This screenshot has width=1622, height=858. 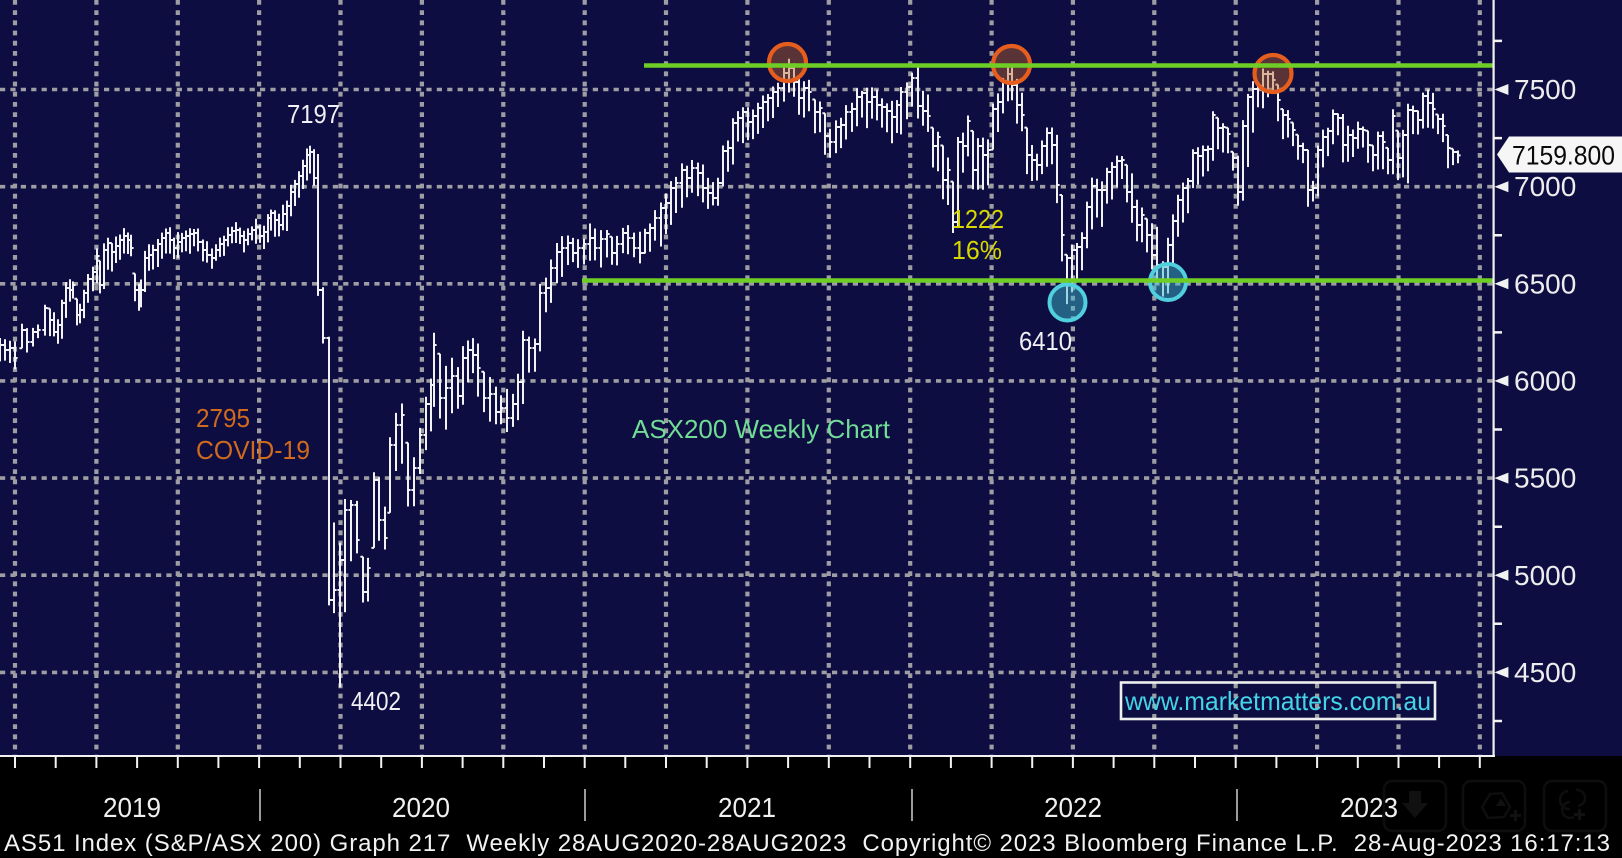 I want to click on svg-text: ASX200 Weekly Chart, so click(x=761, y=429).